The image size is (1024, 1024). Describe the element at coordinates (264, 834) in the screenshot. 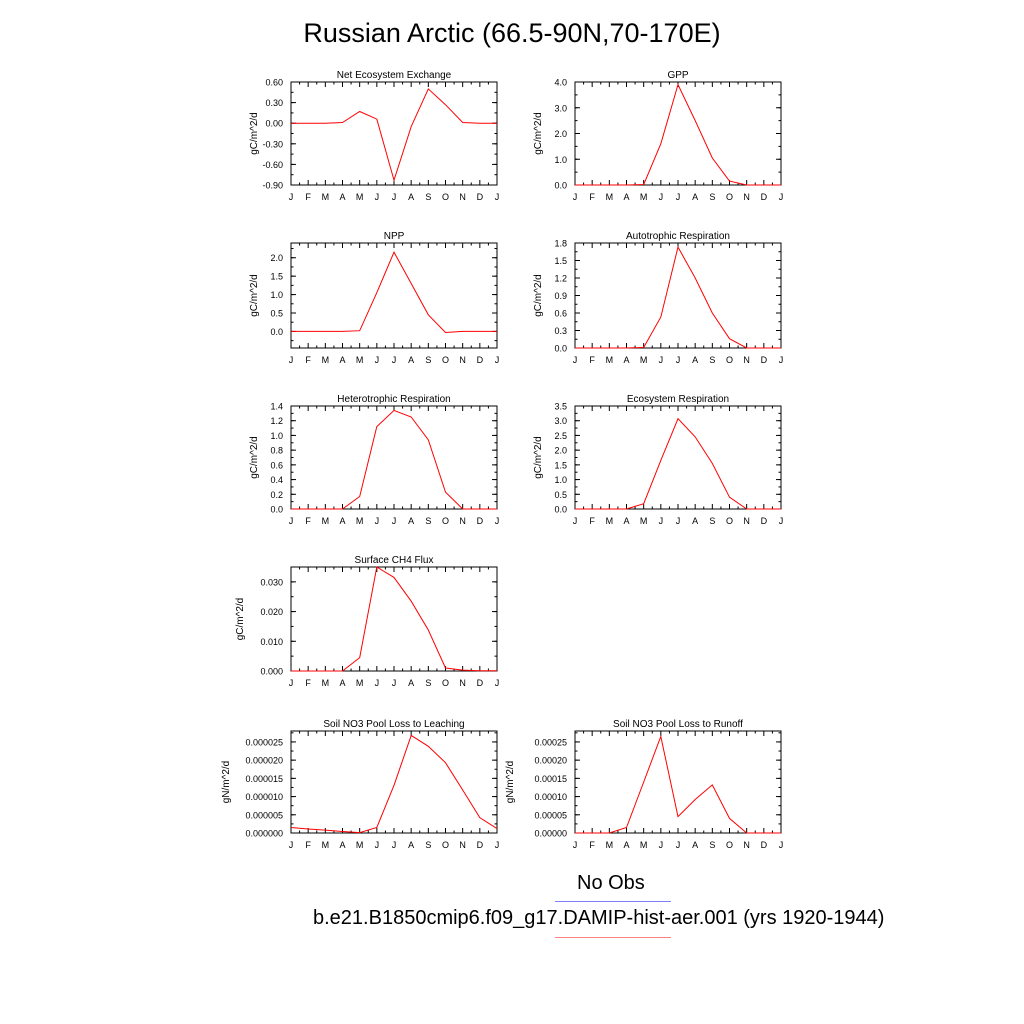

I see `y-tick-label: 0.000000` at that location.